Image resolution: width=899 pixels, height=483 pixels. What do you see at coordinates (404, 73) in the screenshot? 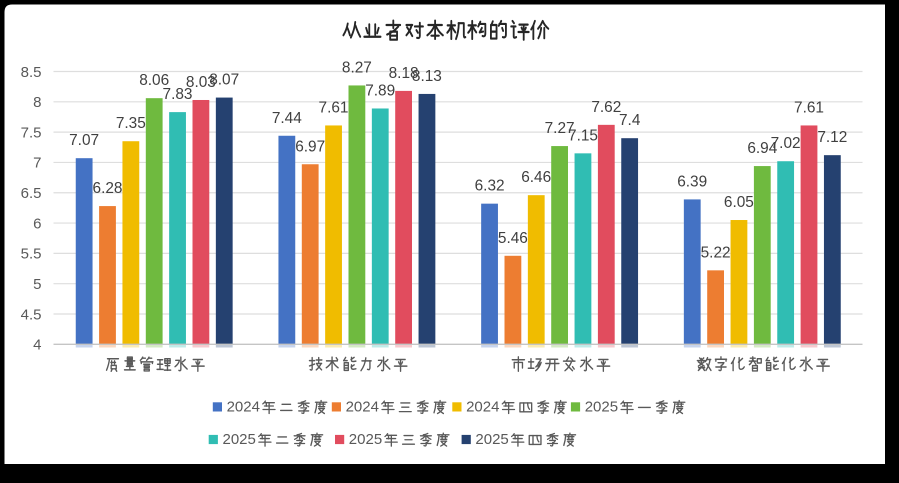
I see `svg-text: 8.18` at bounding box center [404, 73].